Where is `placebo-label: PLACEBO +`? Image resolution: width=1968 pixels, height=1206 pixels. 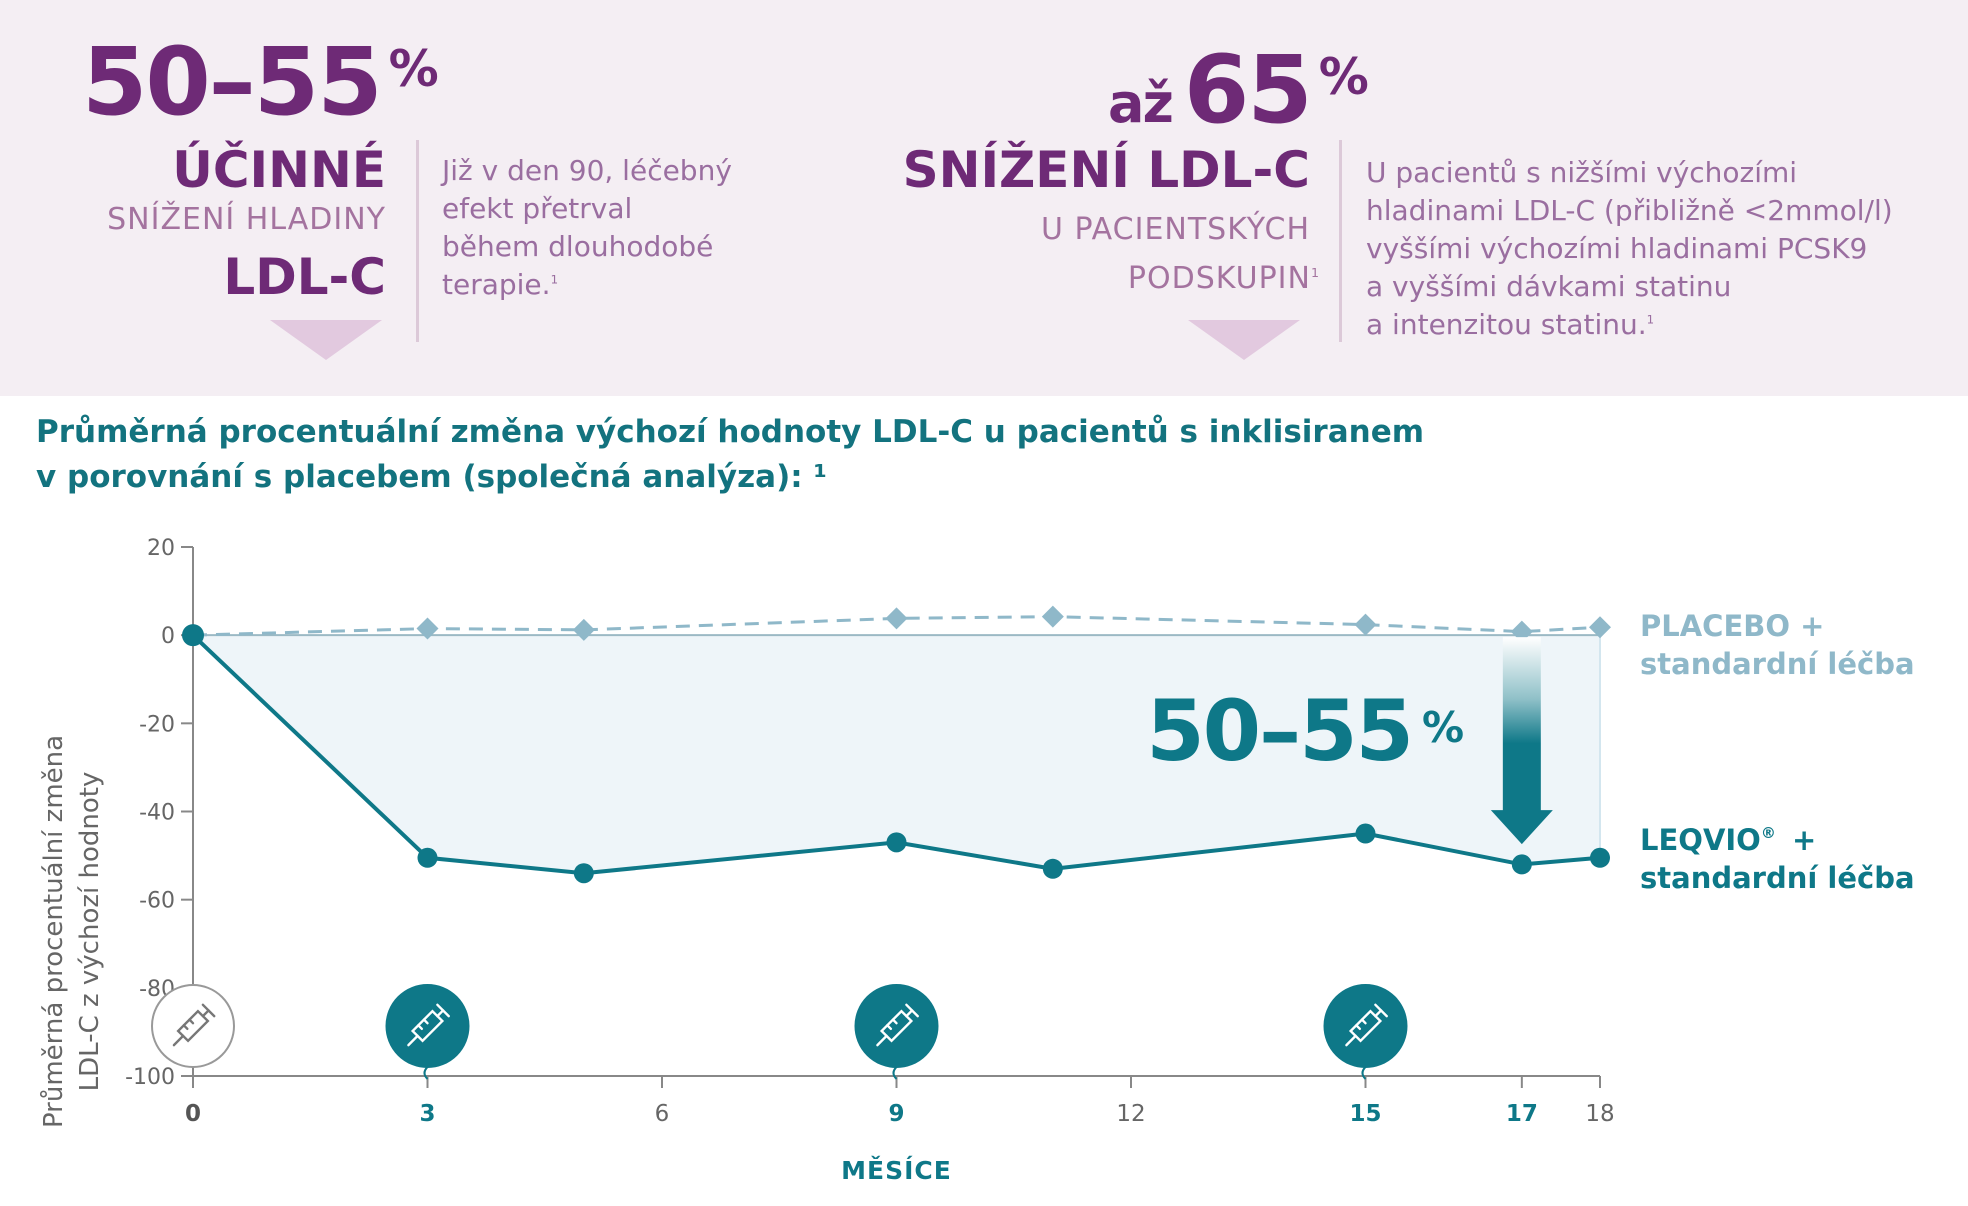 placebo-label: PLACEBO + is located at coordinates (1732, 626).